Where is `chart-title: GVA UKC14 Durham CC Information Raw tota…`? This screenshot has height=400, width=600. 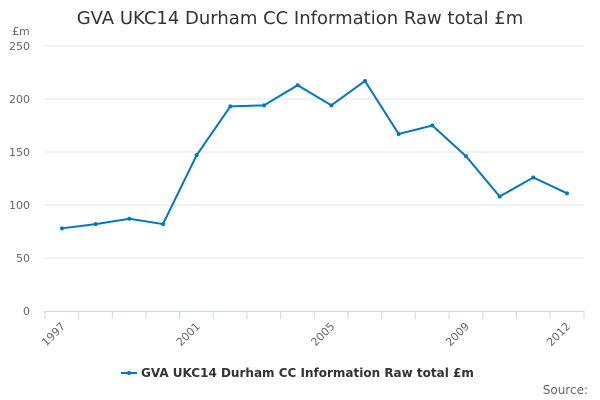 chart-title: GVA UKC14 Durham CC Information Raw tota… is located at coordinates (300, 18).